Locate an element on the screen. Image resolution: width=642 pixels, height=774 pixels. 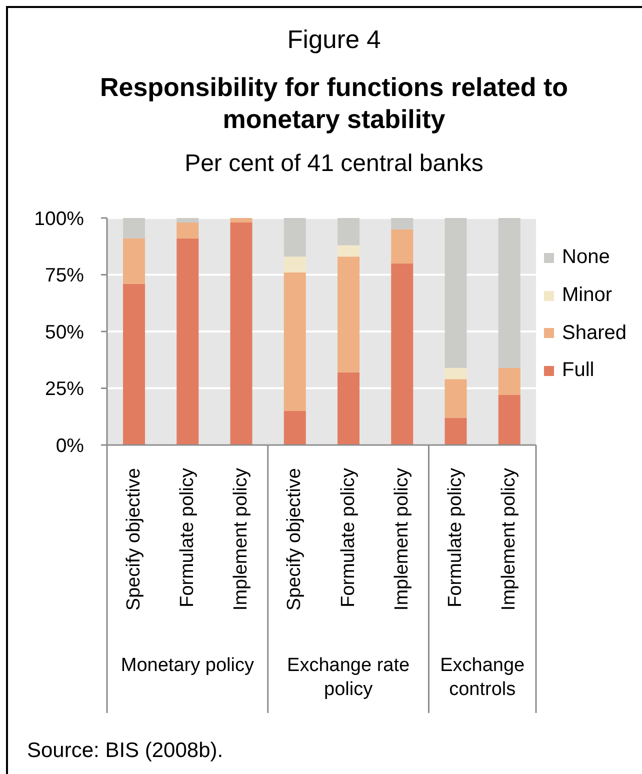
legend-label: Minor is located at coordinates (587, 296).